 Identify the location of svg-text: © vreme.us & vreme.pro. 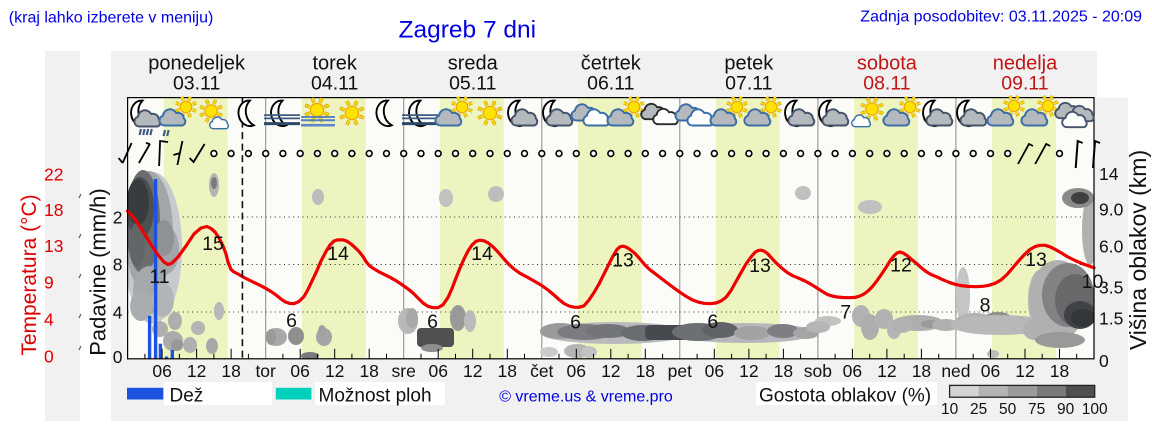
(586, 397).